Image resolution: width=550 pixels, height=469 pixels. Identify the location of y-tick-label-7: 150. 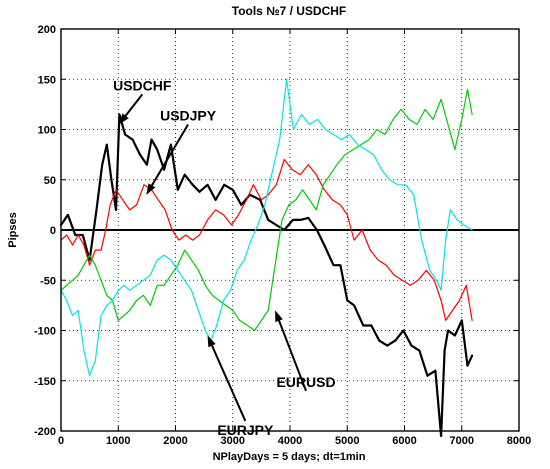
(47, 80).